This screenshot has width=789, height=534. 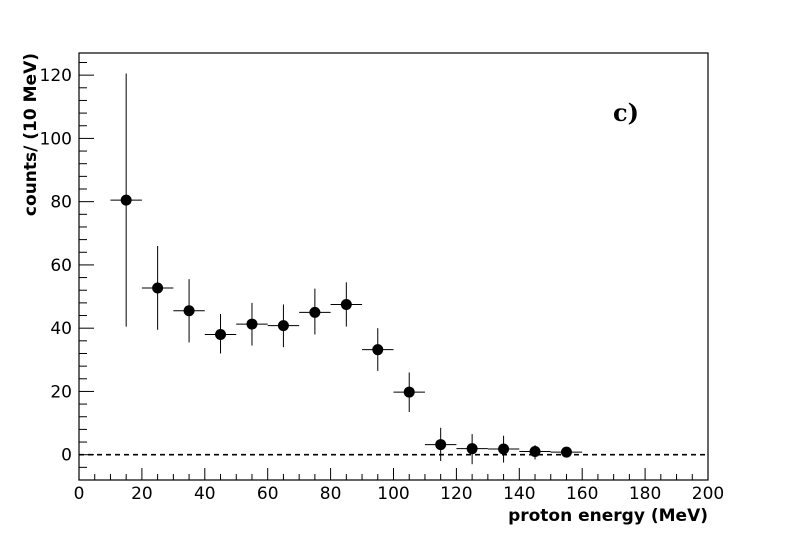 I want to click on y-tick-label: 100, so click(x=56, y=139).